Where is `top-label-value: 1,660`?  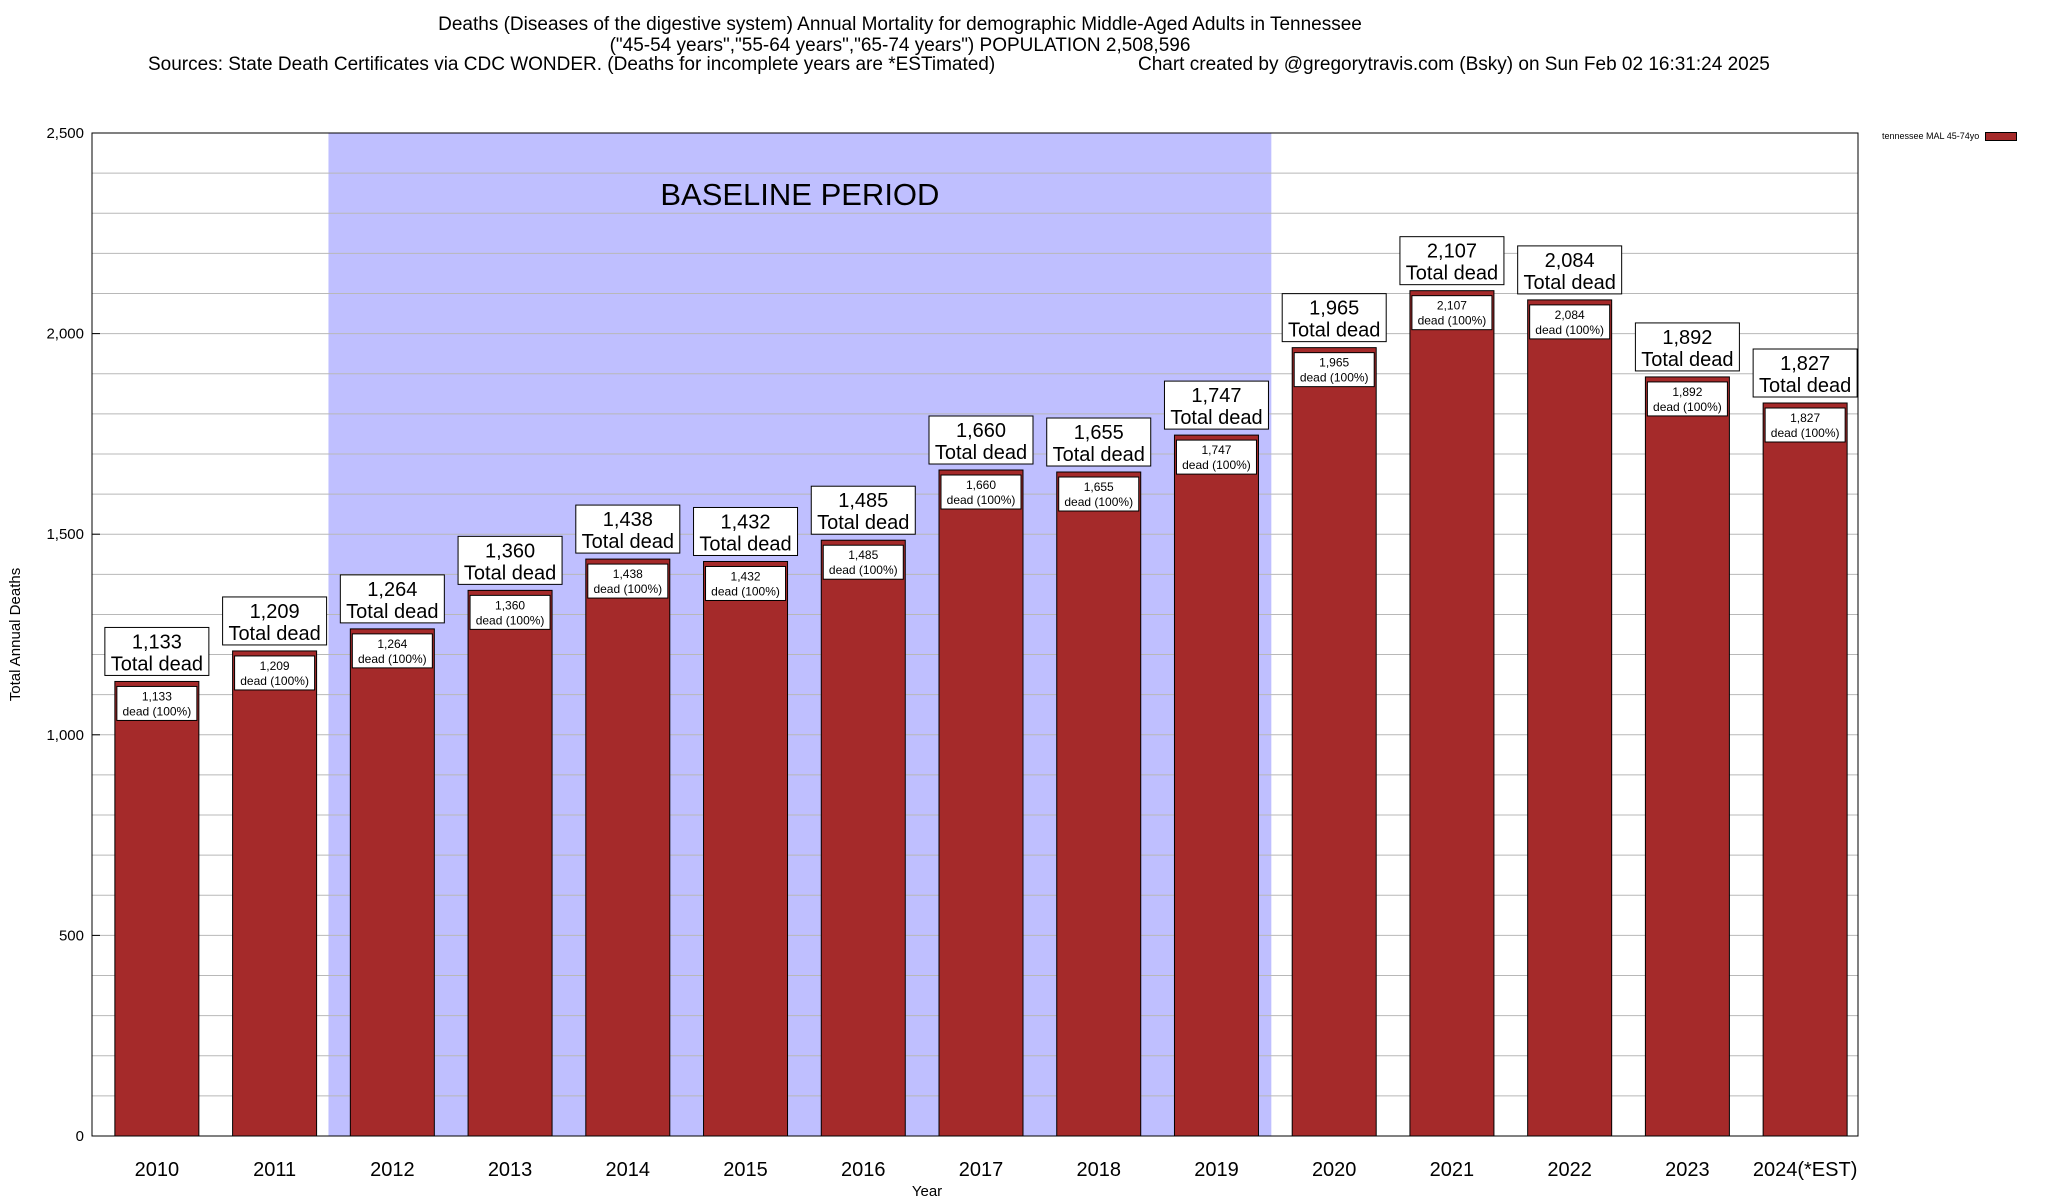 top-label-value: 1,660 is located at coordinates (981, 431).